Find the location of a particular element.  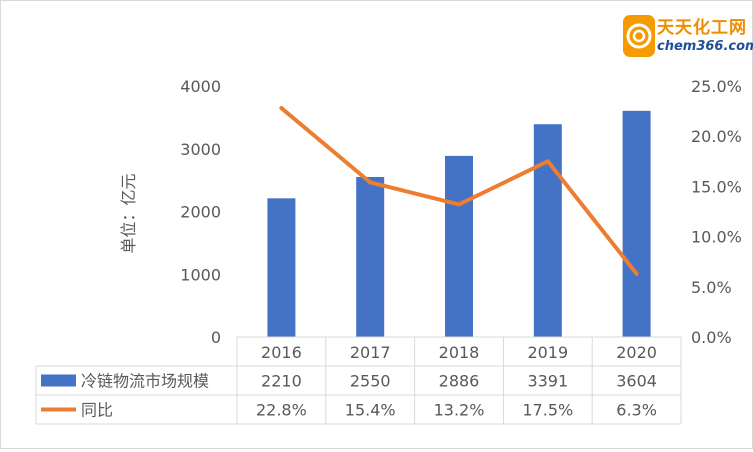

table-value-bar: 3604 is located at coordinates (636, 381).